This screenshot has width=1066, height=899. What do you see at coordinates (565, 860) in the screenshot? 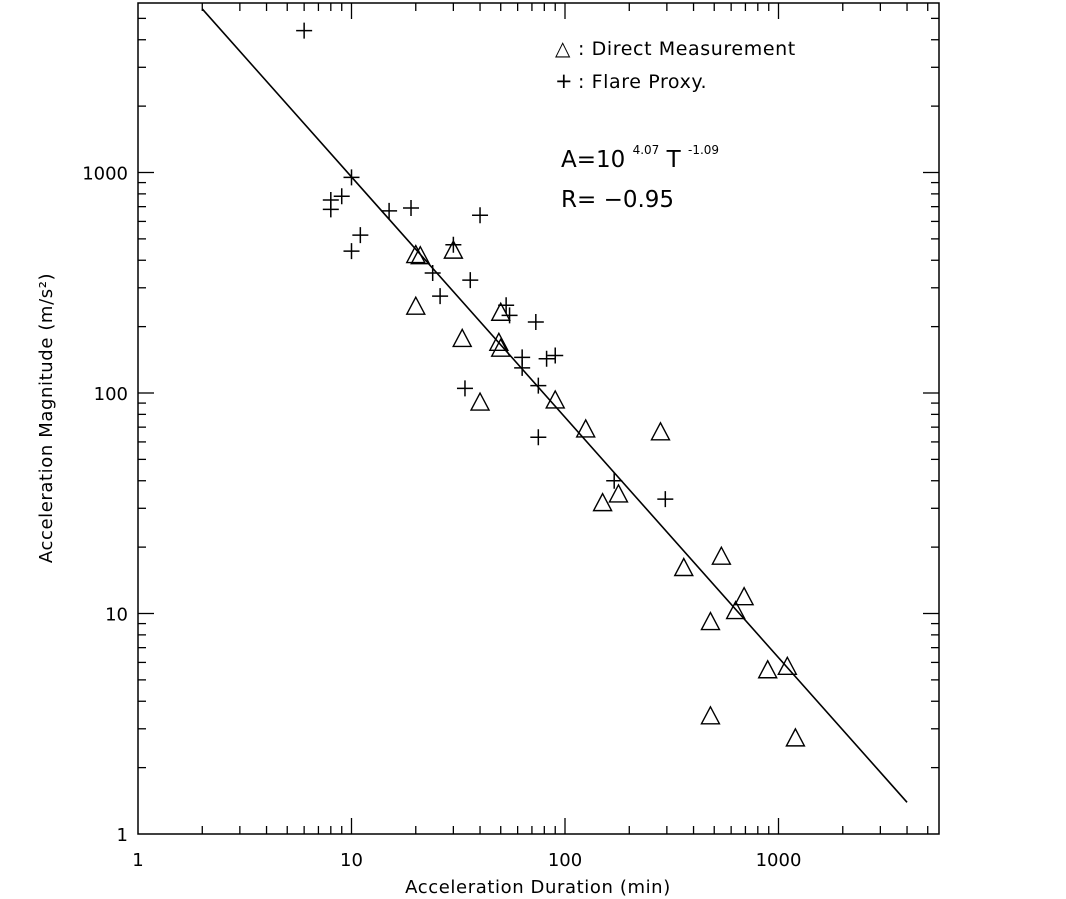
I see `x-tick-label: 100` at bounding box center [565, 860].